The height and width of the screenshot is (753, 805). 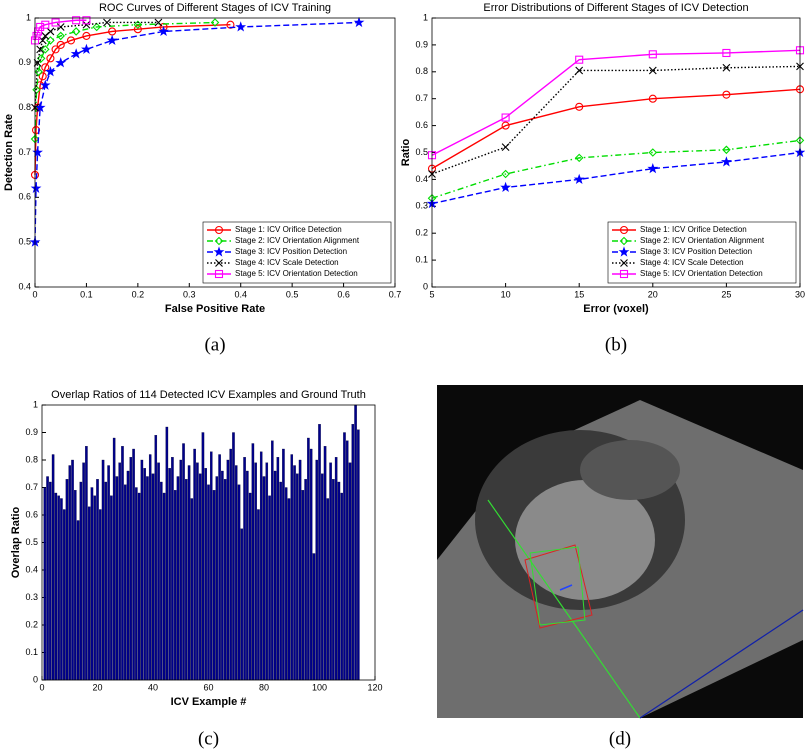 I want to click on y-tick-label: 0.2, so click(x=421, y=233).